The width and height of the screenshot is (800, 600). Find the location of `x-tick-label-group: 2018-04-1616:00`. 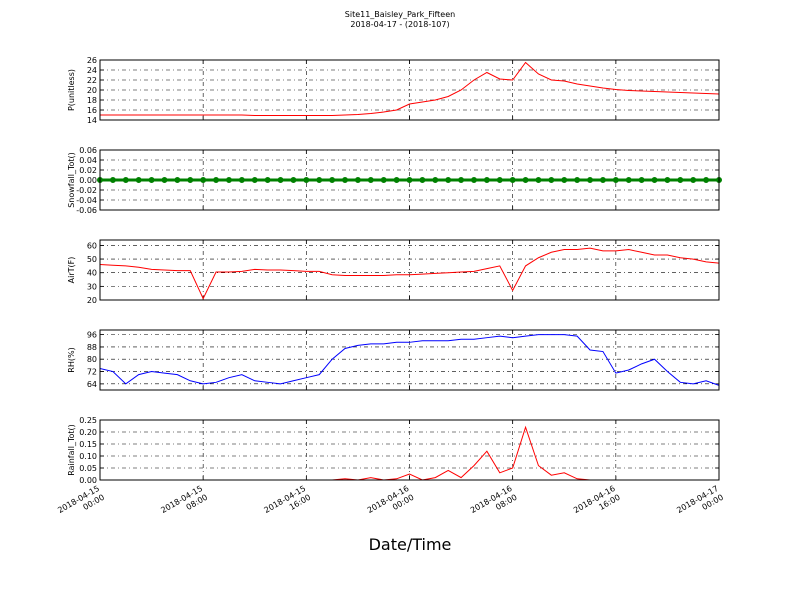

x-tick-label-group: 2018-04-1616:00 is located at coordinates (597, 504).